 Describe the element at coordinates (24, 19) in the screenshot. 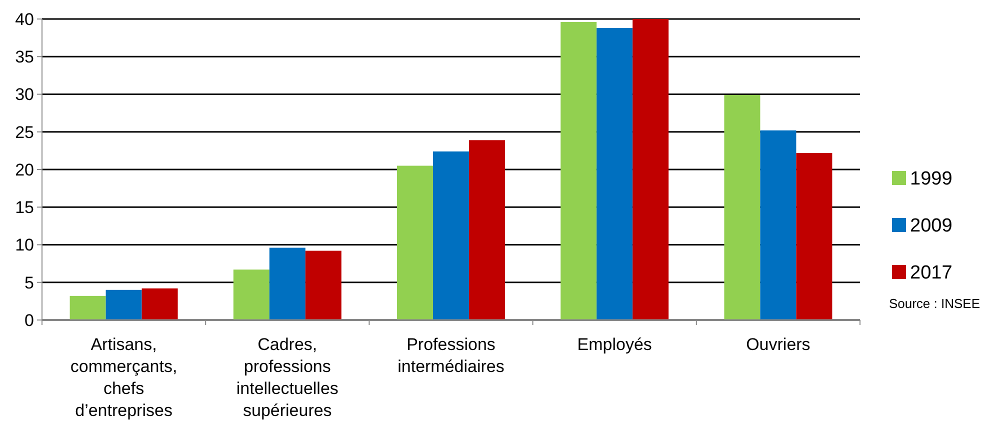

I see `y-tick-label: 40` at that location.